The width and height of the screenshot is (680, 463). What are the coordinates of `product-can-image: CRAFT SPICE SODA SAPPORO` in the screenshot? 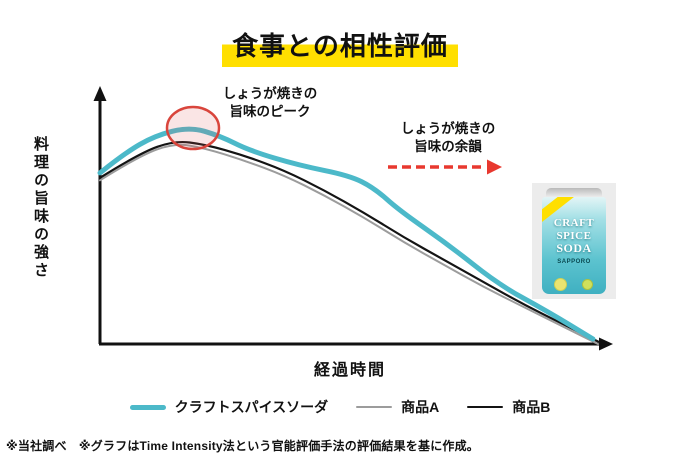 It's located at (574, 241).